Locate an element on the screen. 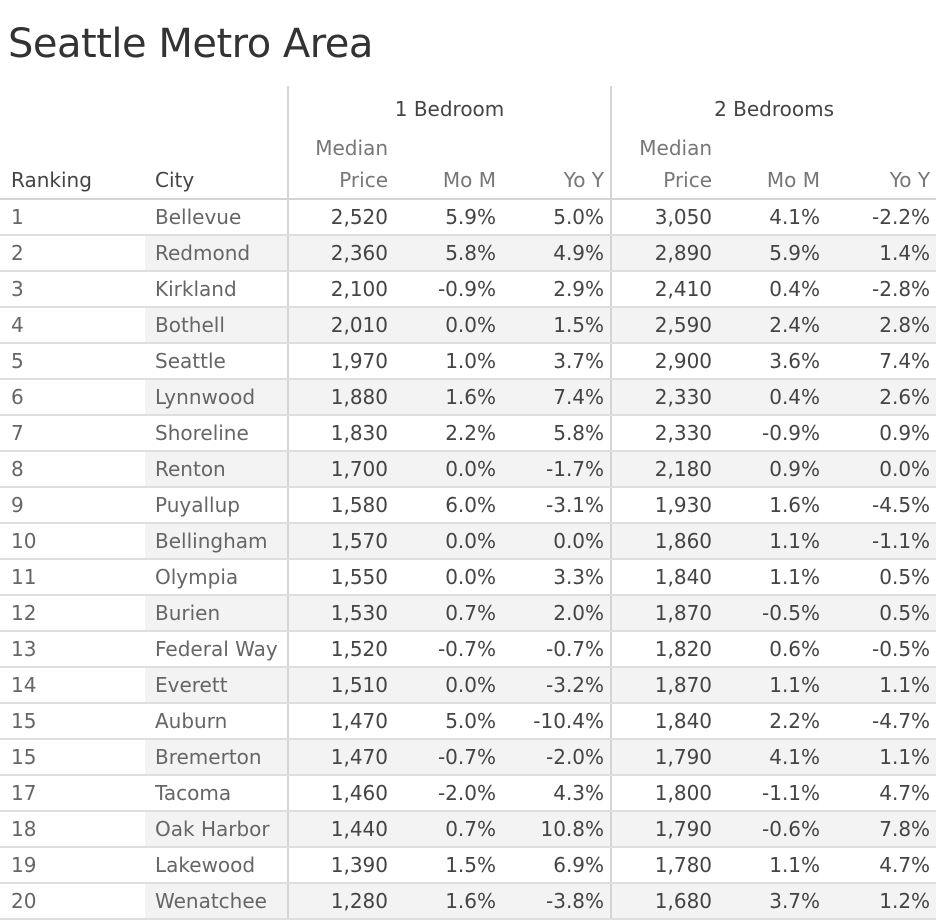 This screenshot has width=940, height=920. one-bedroom-yoy-cell: -0.7% is located at coordinates (557, 649).